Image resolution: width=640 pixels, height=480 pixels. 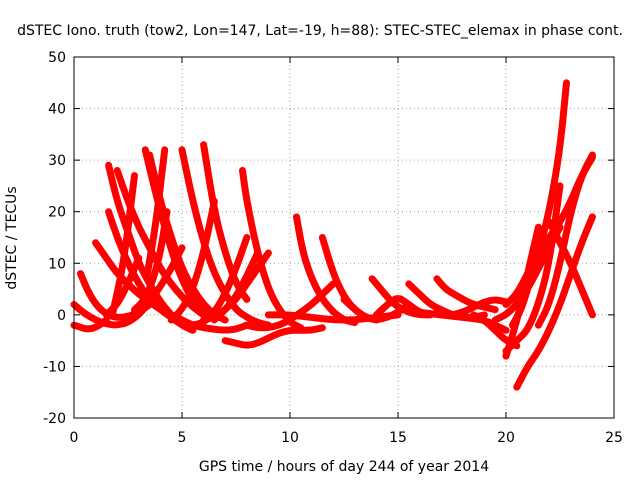 I want to click on series-38-track, so click(x=533, y=268).